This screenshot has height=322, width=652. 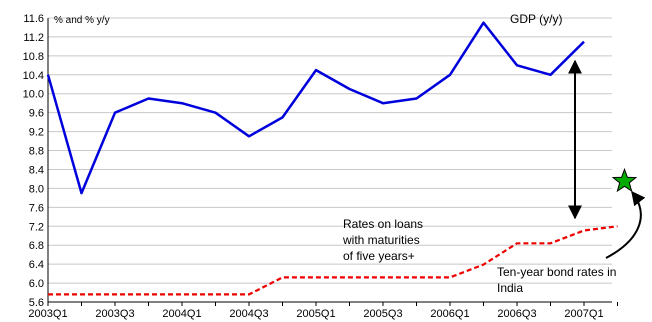 What do you see at coordinates (36, 246) in the screenshot?
I see `y-tick-label: 6.8` at bounding box center [36, 246].